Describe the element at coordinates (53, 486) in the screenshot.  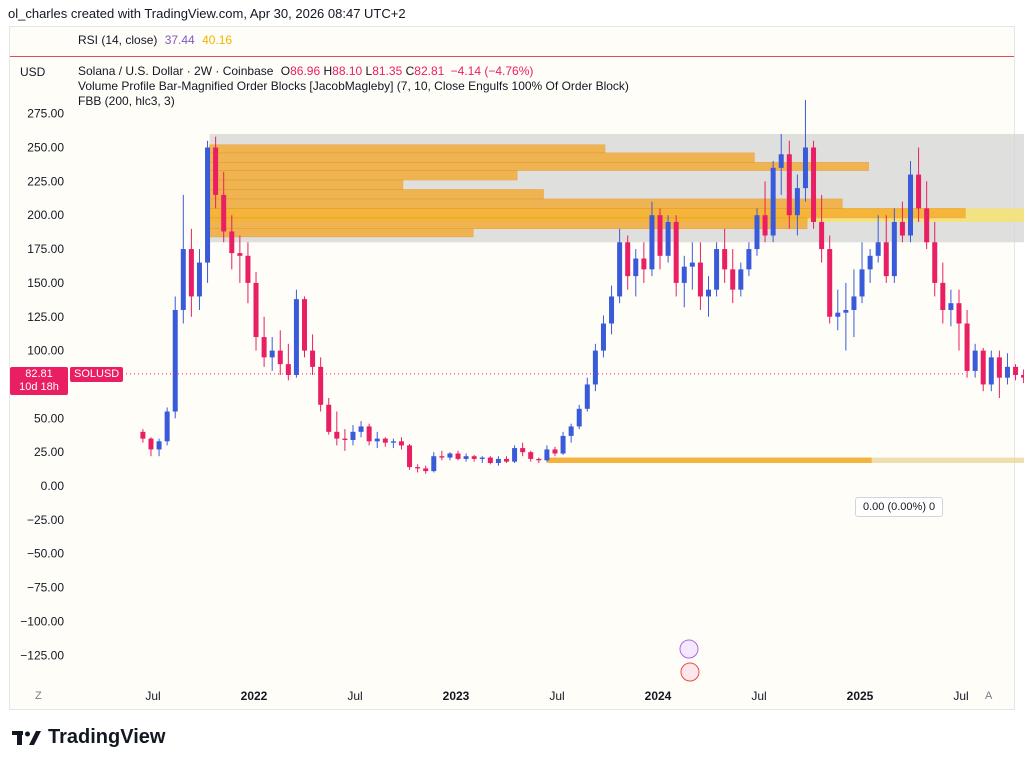
I see `y-tick-label: 0.00` at that location.